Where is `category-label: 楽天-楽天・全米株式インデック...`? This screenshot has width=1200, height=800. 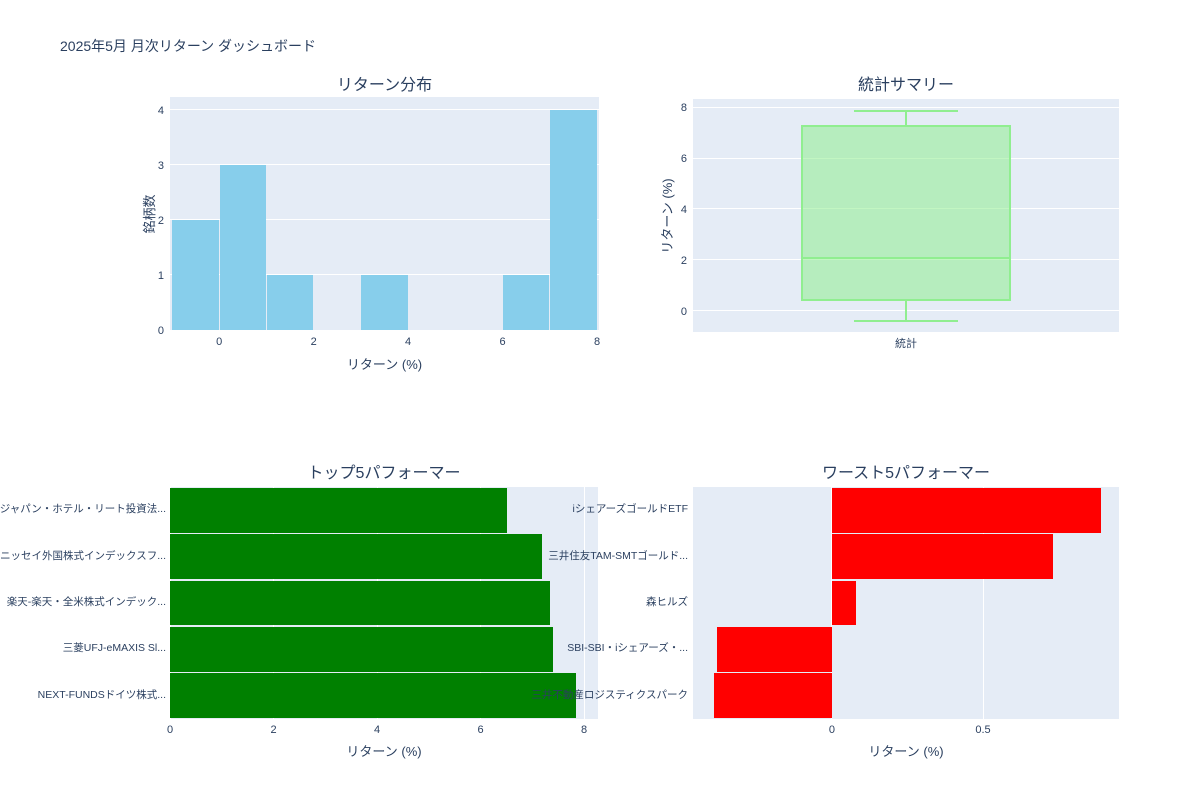
category-label: 楽天-楽天・全米株式インデック... is located at coordinates (86, 602).